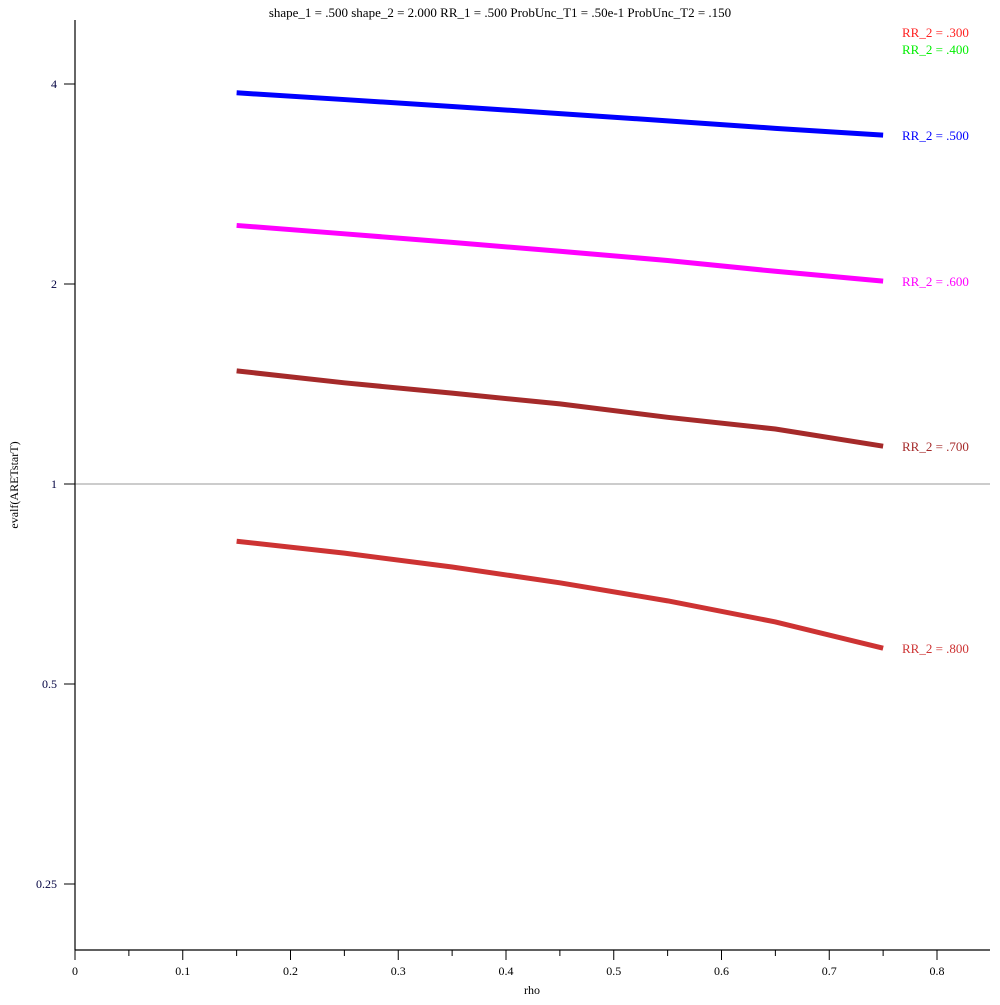 Image resolution: width=1000 pixels, height=1005 pixels. Describe the element at coordinates (532, 990) in the screenshot. I see `x-axis-label: rho` at that location.